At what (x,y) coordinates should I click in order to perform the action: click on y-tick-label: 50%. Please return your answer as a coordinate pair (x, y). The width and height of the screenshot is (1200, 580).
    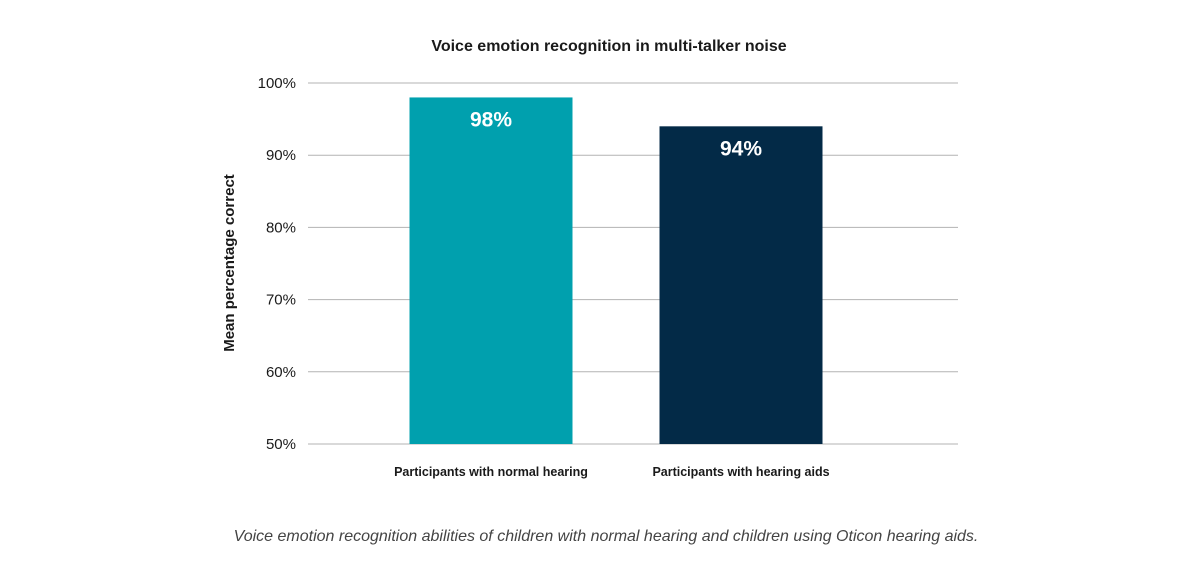
    Looking at the image, I should click on (281, 444).